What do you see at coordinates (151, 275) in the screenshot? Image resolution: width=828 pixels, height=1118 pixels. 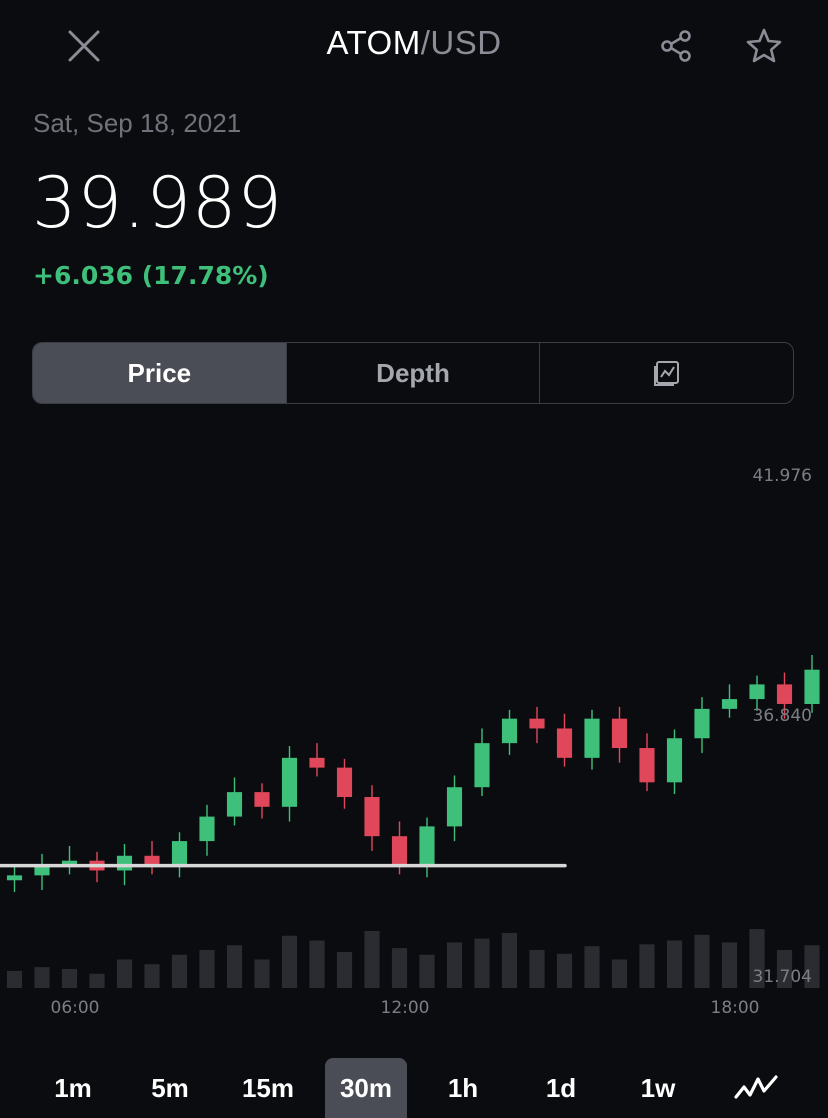 I see `price-change: +6.036 (17.78%)` at bounding box center [151, 275].